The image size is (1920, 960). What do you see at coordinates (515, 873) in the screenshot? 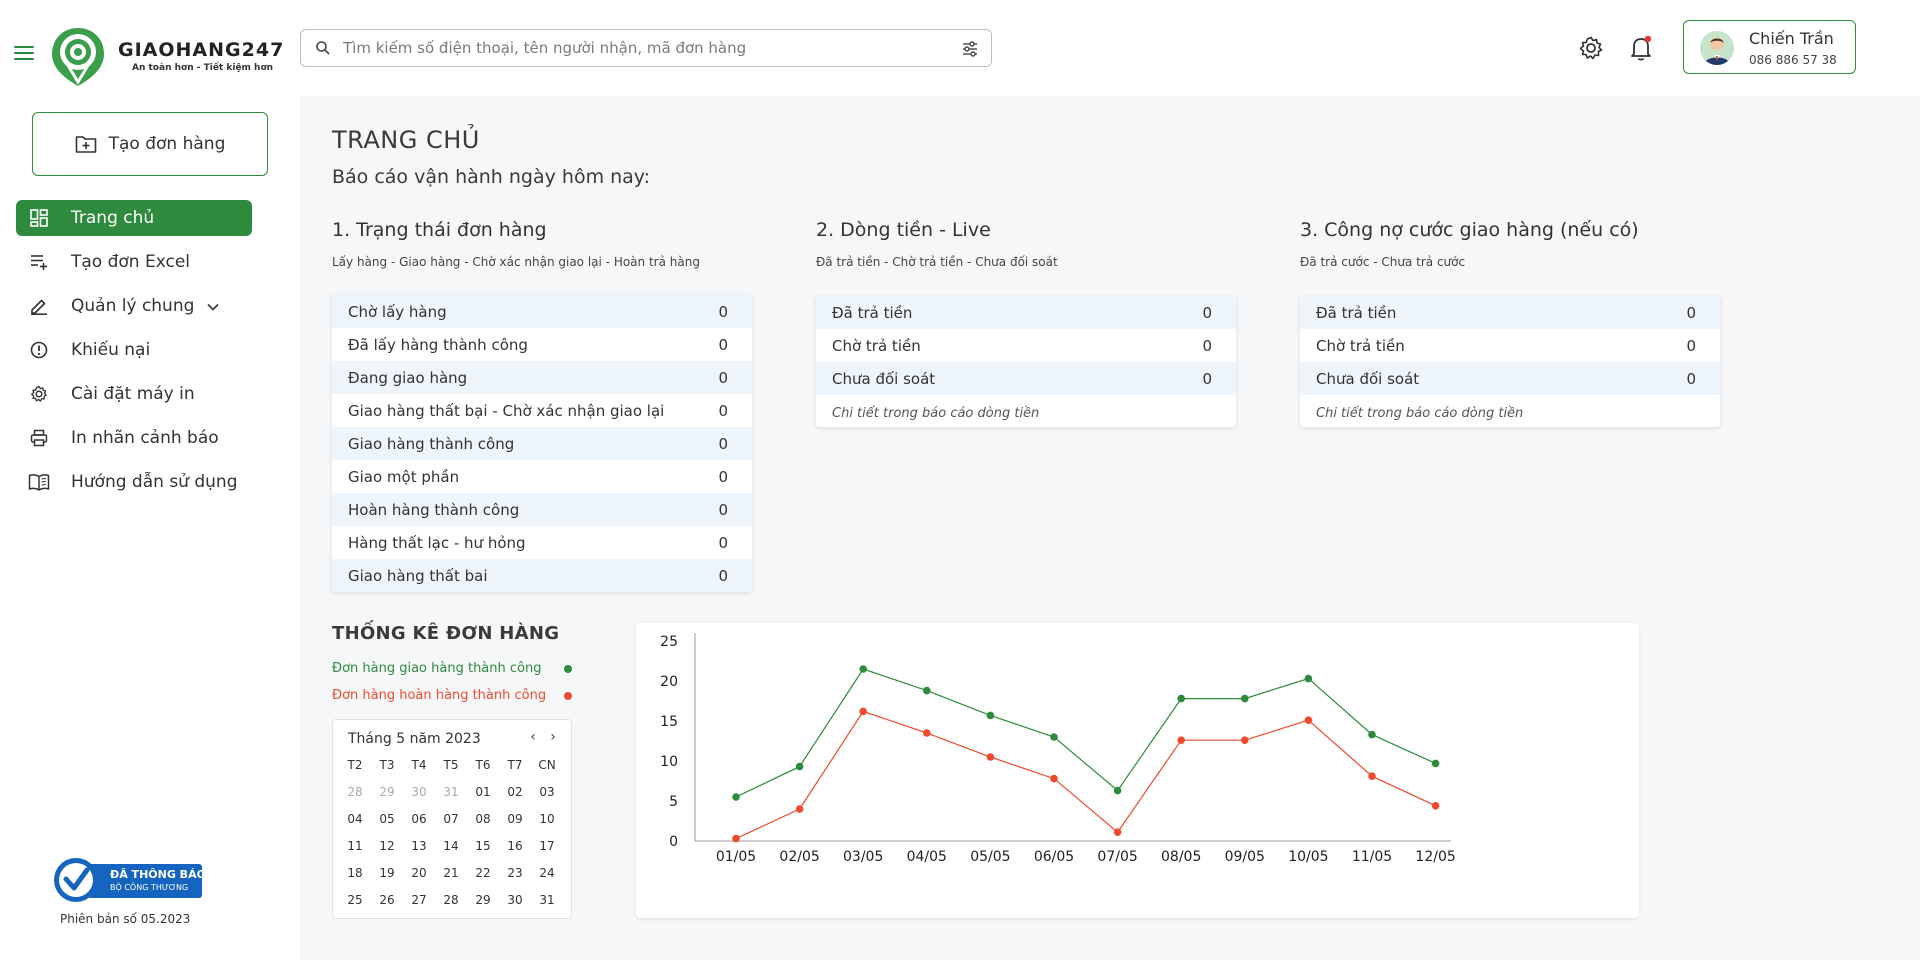
I see `calendar-day: 23` at bounding box center [515, 873].